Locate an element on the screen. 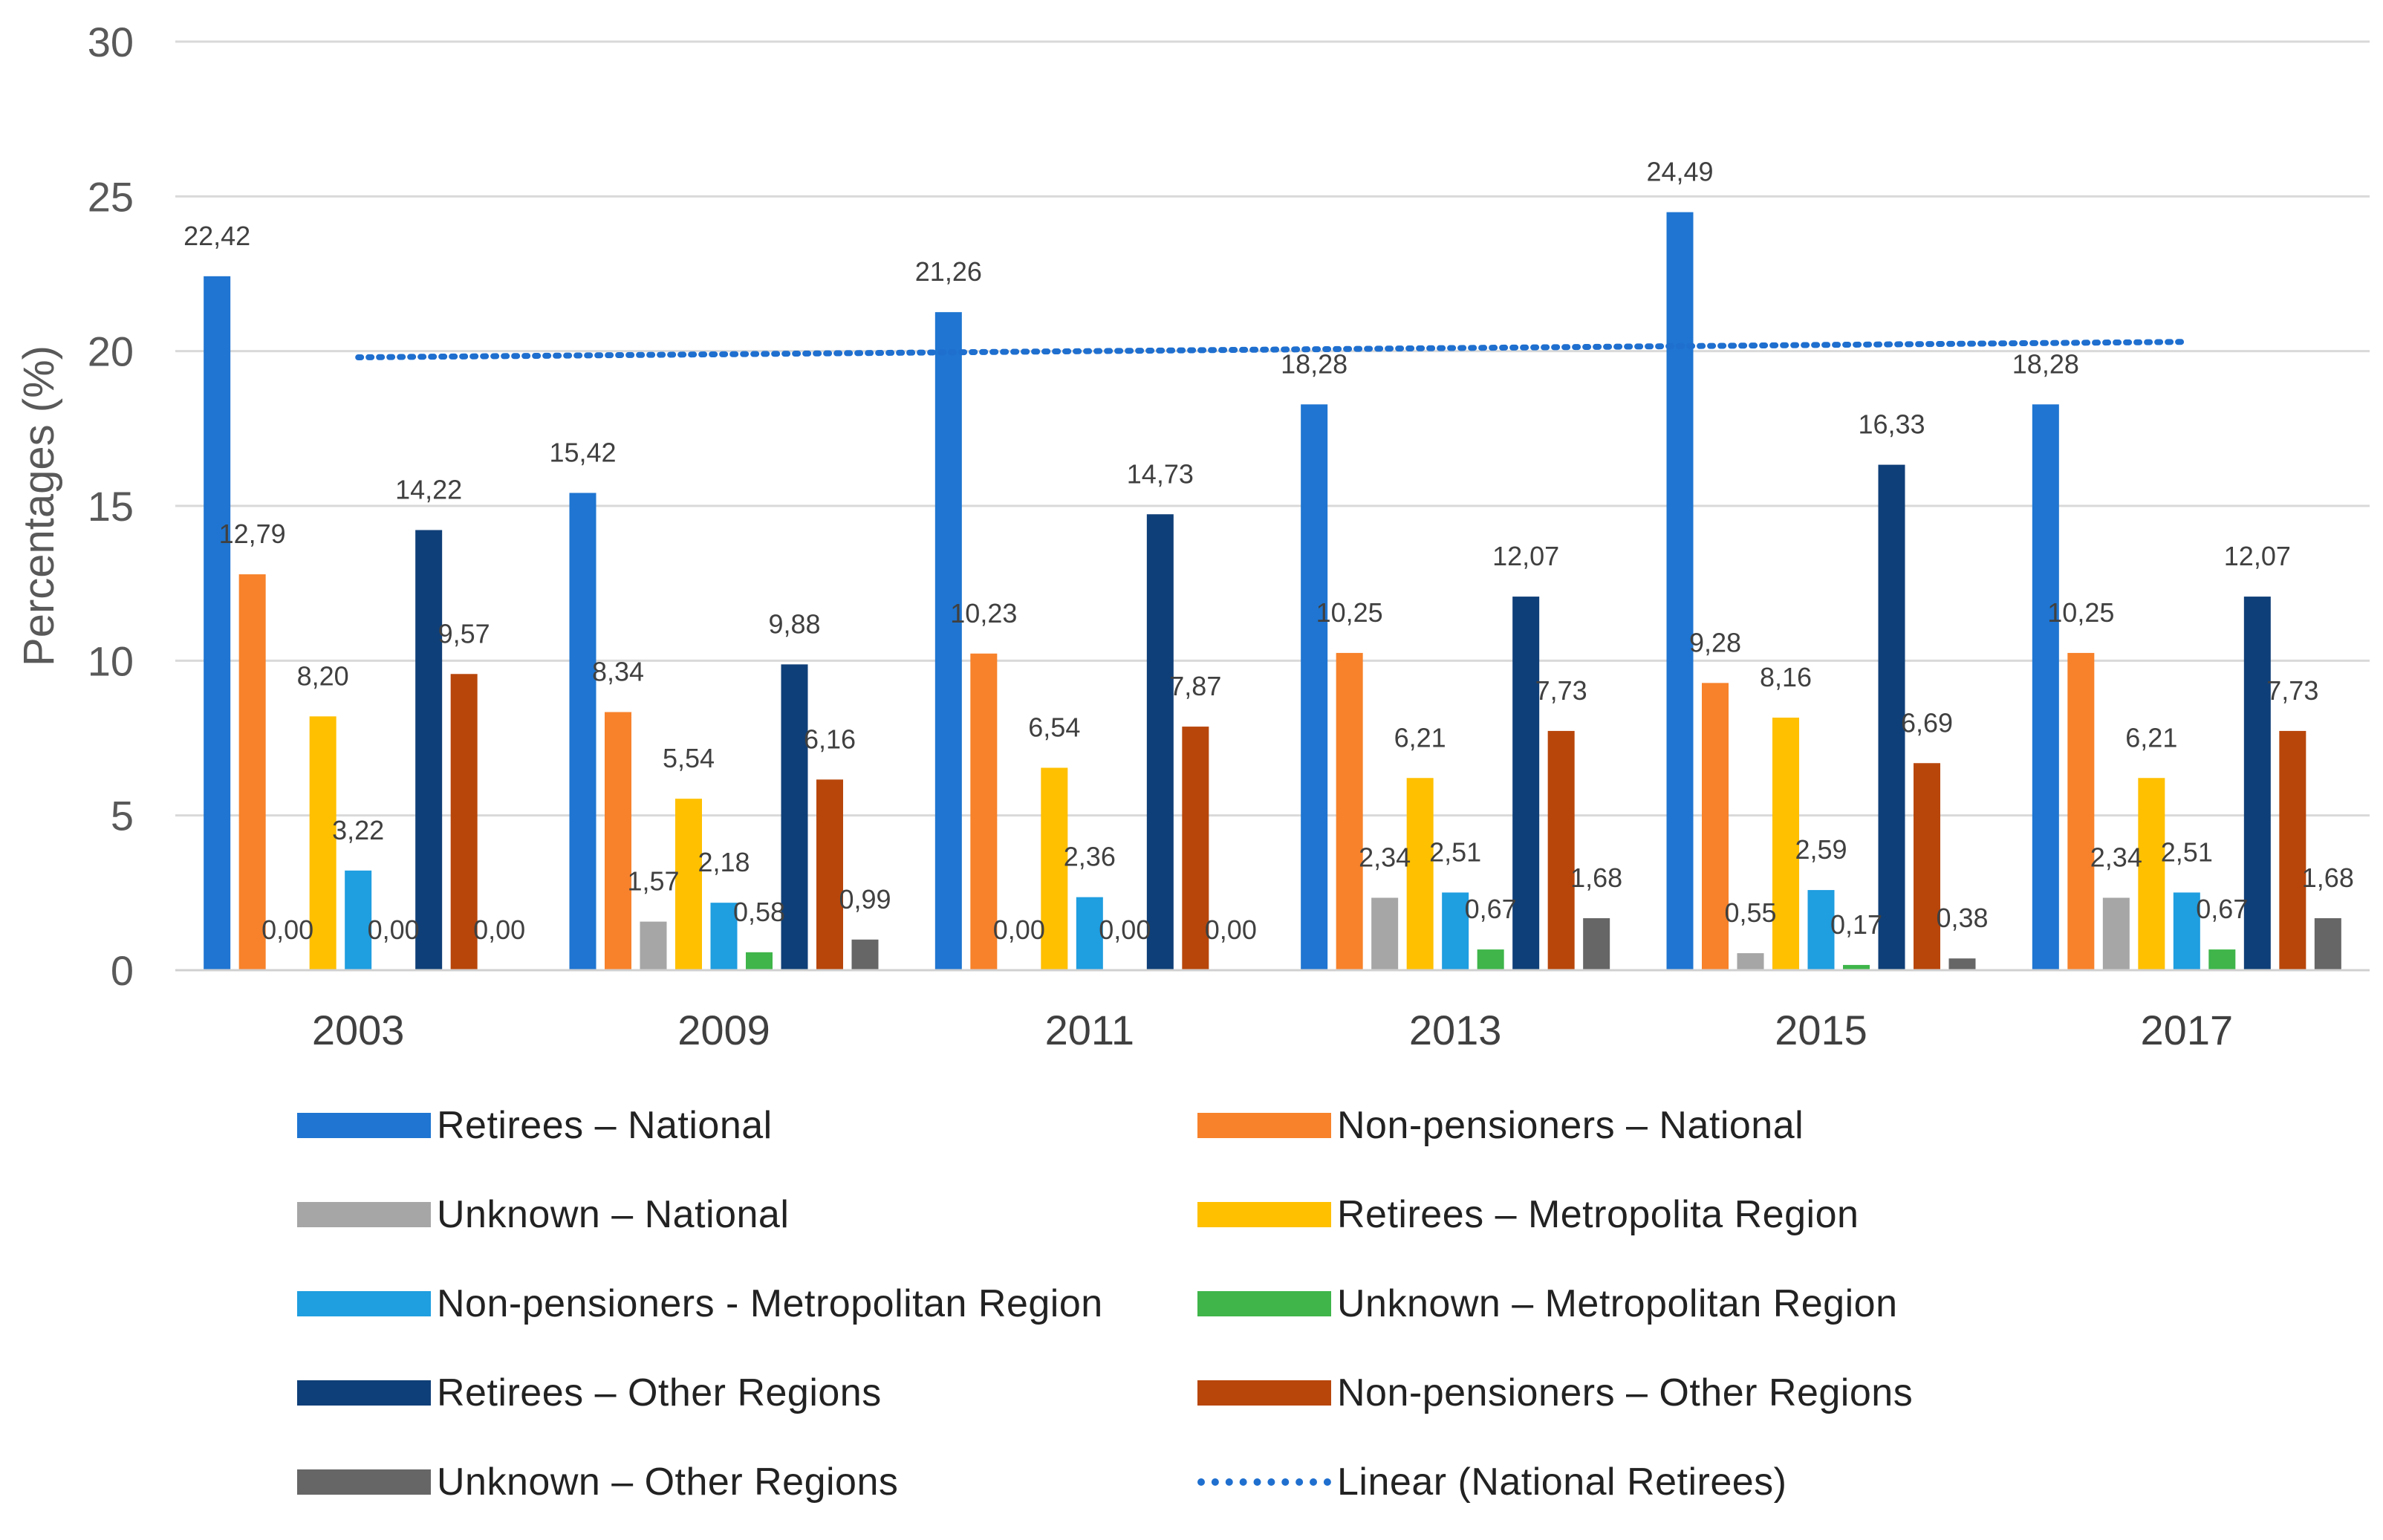 This screenshot has height=1540, width=2383. legend-label: Retirees – National is located at coordinates (605, 1125).